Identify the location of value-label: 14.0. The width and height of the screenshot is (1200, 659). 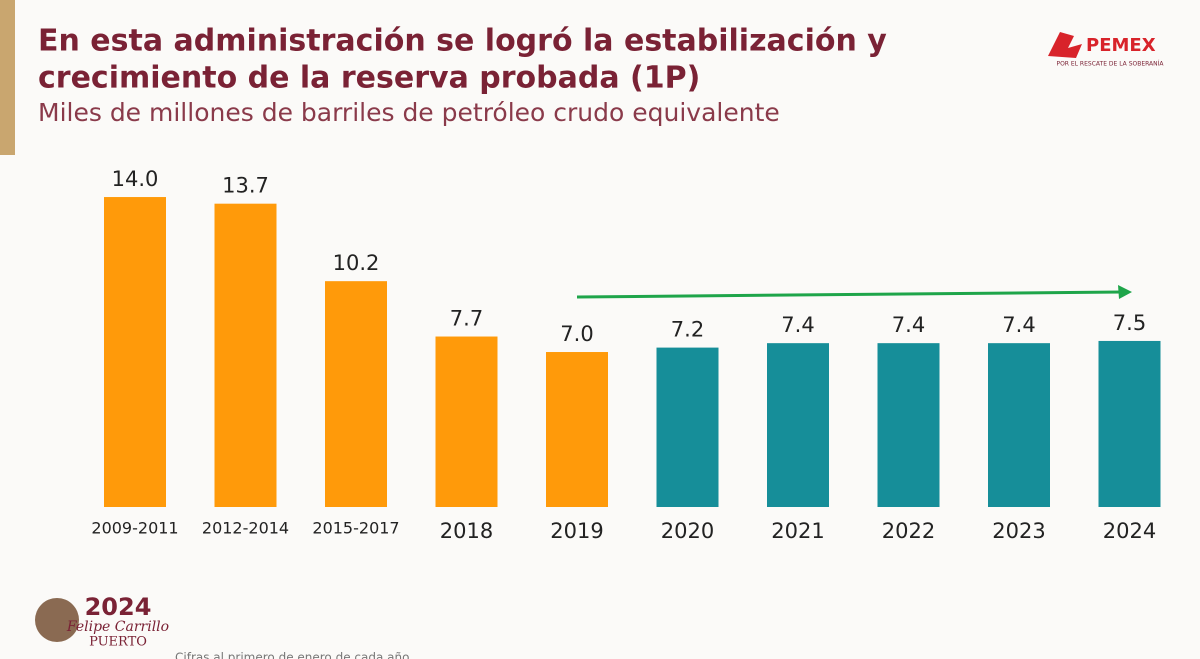
(135, 179).